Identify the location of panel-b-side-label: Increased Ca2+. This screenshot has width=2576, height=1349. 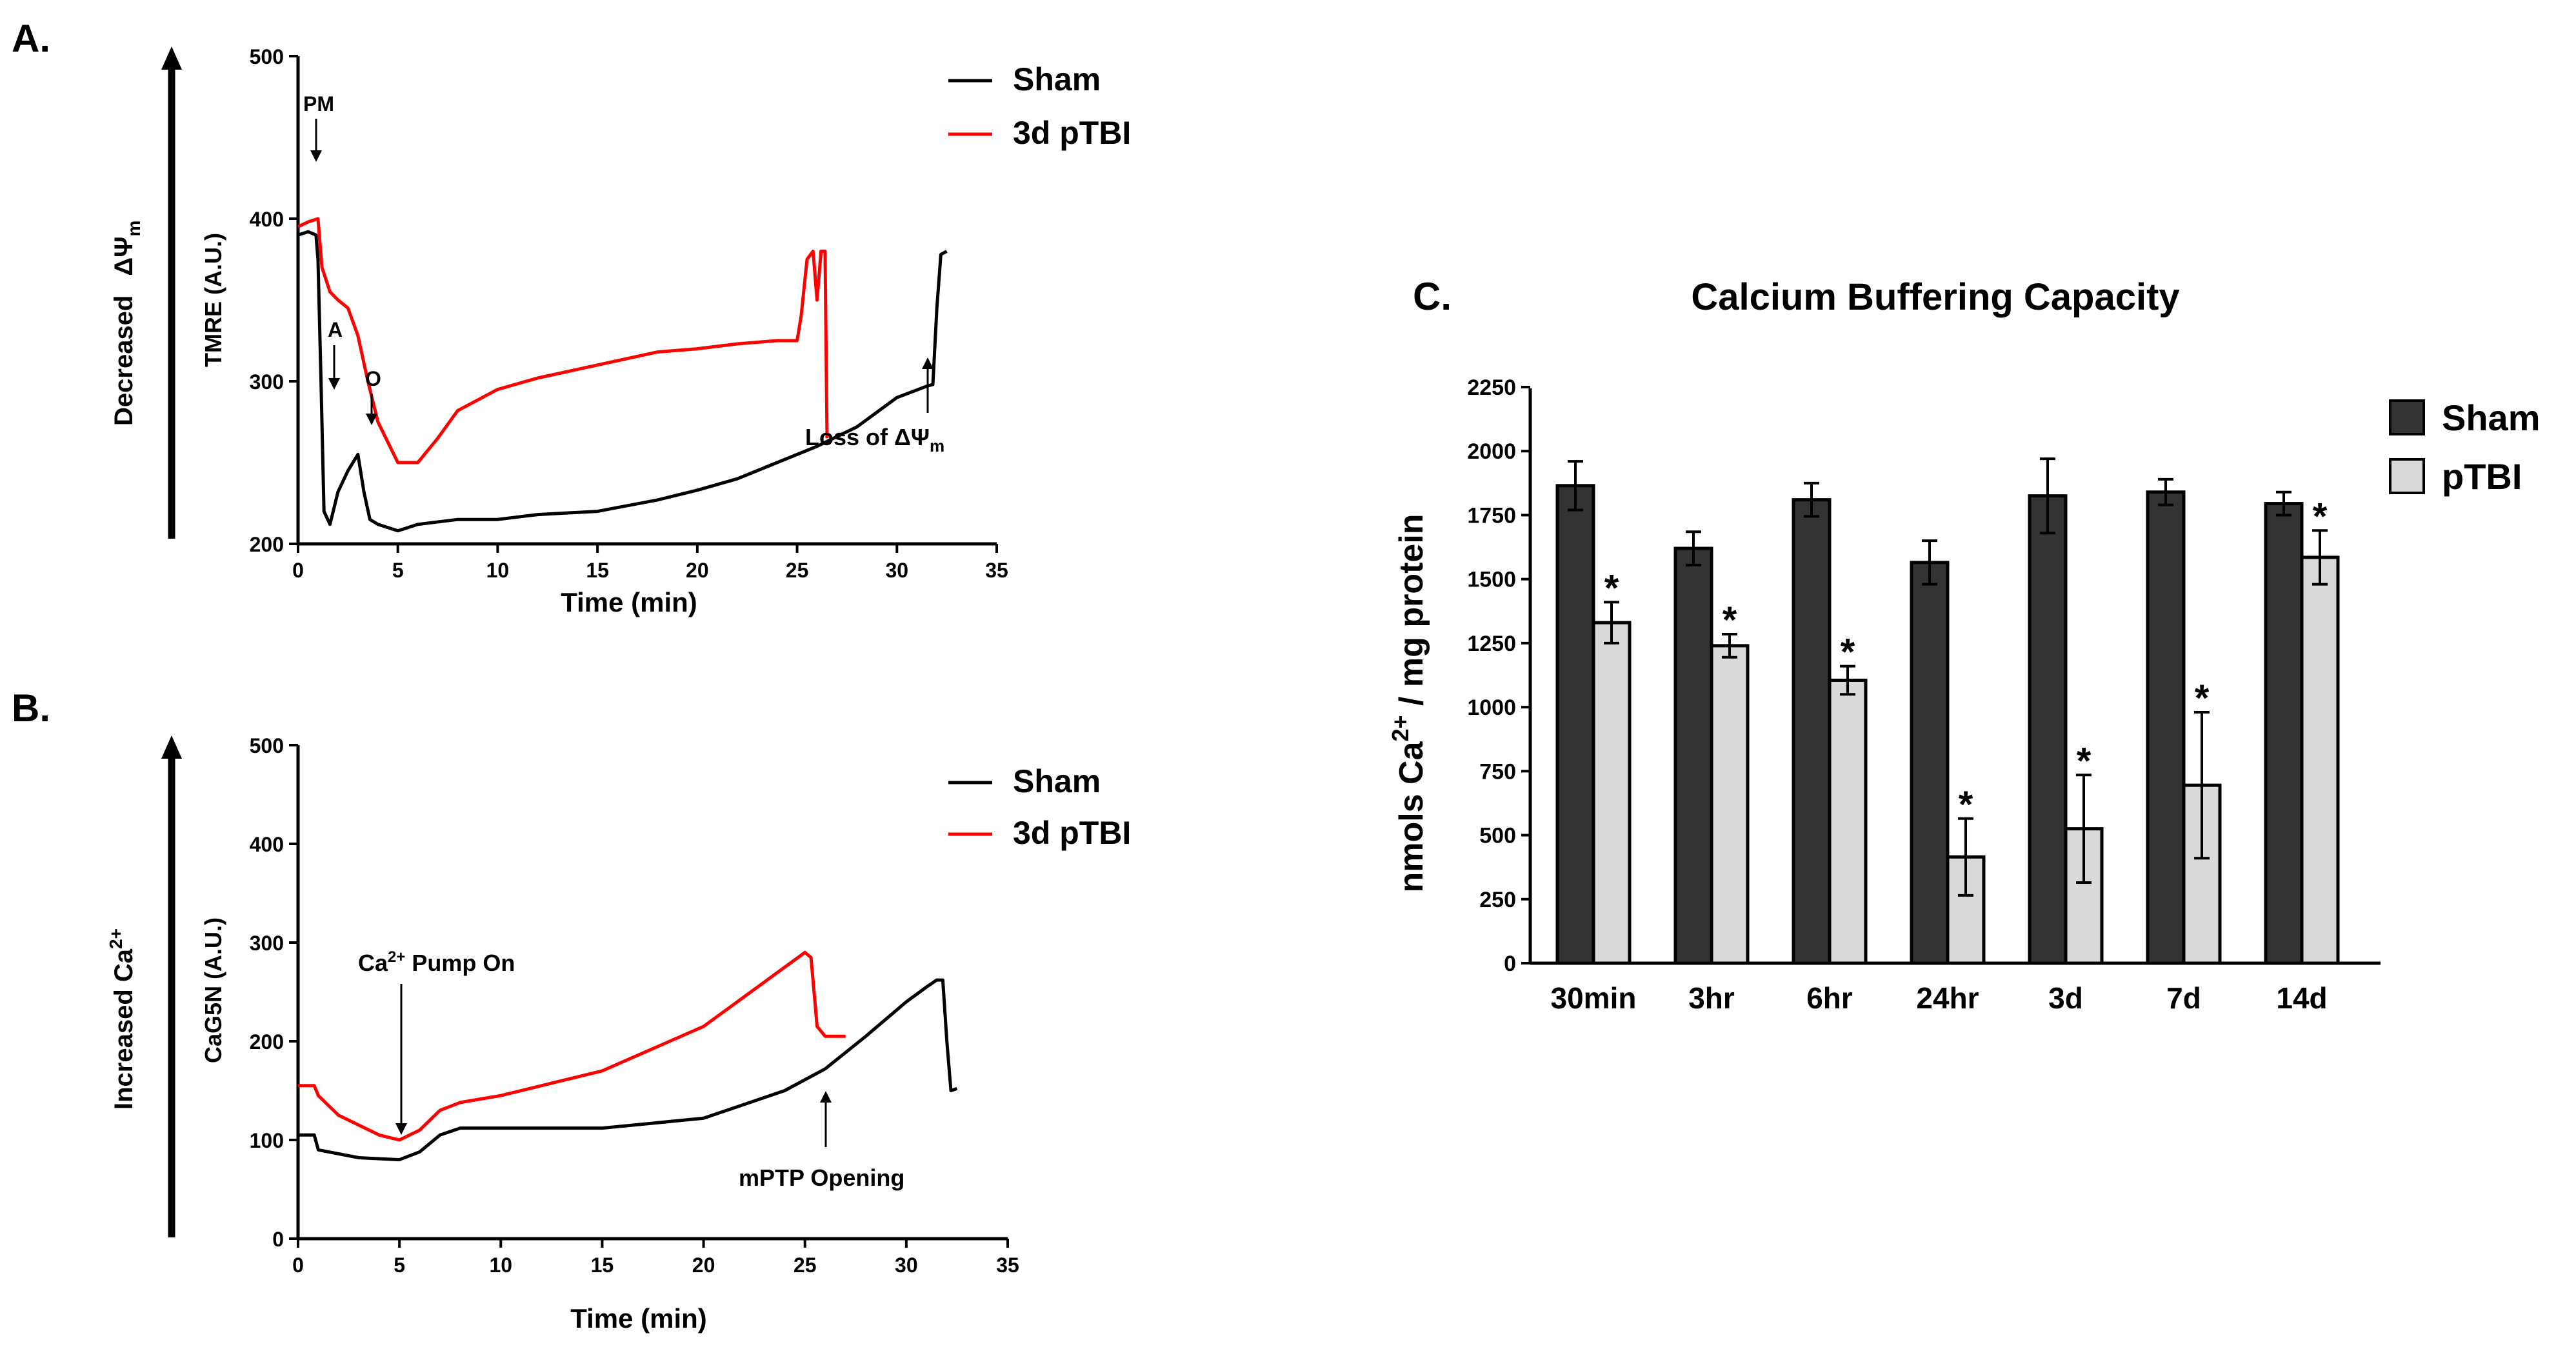
(122, 1019).